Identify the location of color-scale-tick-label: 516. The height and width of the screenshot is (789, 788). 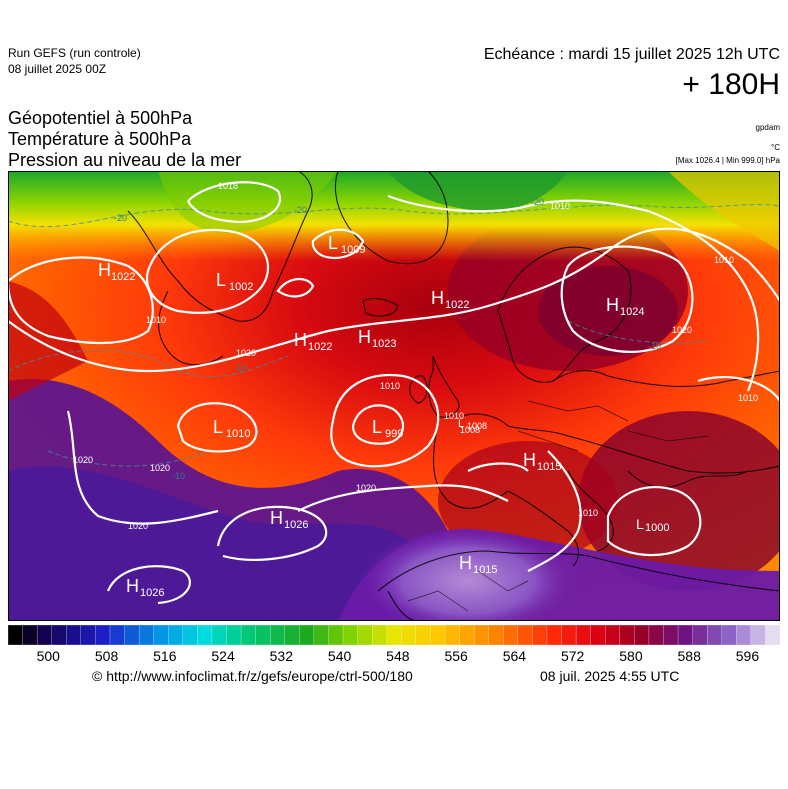
(165, 656).